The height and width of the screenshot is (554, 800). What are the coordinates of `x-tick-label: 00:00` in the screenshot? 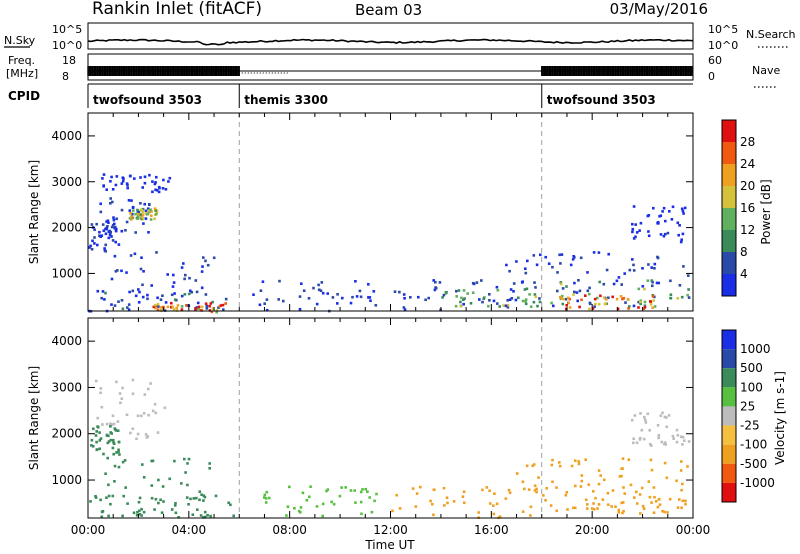 It's located at (88, 530).